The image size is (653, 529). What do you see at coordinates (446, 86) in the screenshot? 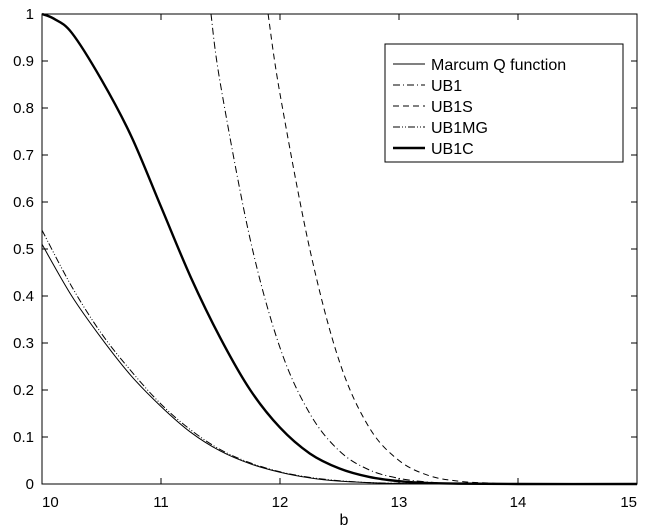
I see `legend-label: UB1` at bounding box center [446, 86].